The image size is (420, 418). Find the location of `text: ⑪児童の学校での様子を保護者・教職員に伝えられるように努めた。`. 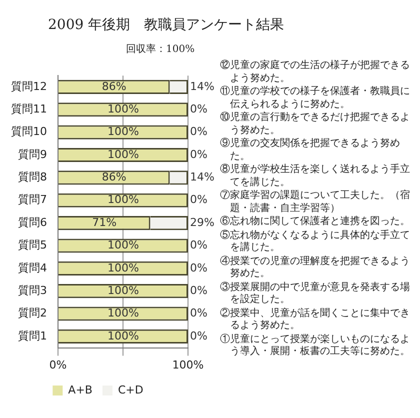

text: ⑪児童の学校での様子を保護者・教職員に伝えられるように努めた。 is located at coordinates (315, 98).